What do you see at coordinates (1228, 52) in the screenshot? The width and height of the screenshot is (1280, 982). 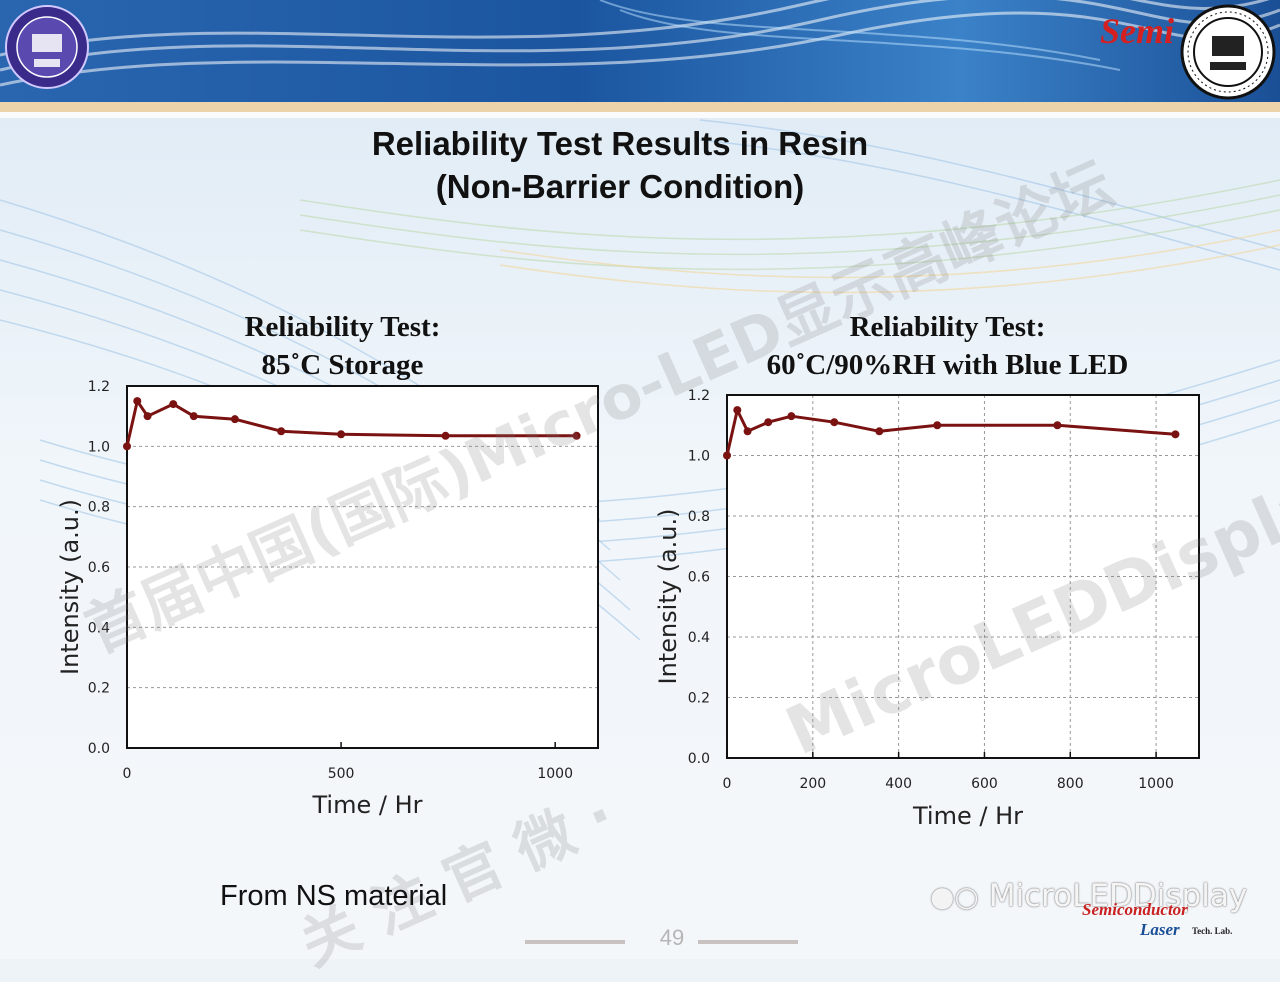 I see `university-seal-logo-right` at bounding box center [1228, 52].